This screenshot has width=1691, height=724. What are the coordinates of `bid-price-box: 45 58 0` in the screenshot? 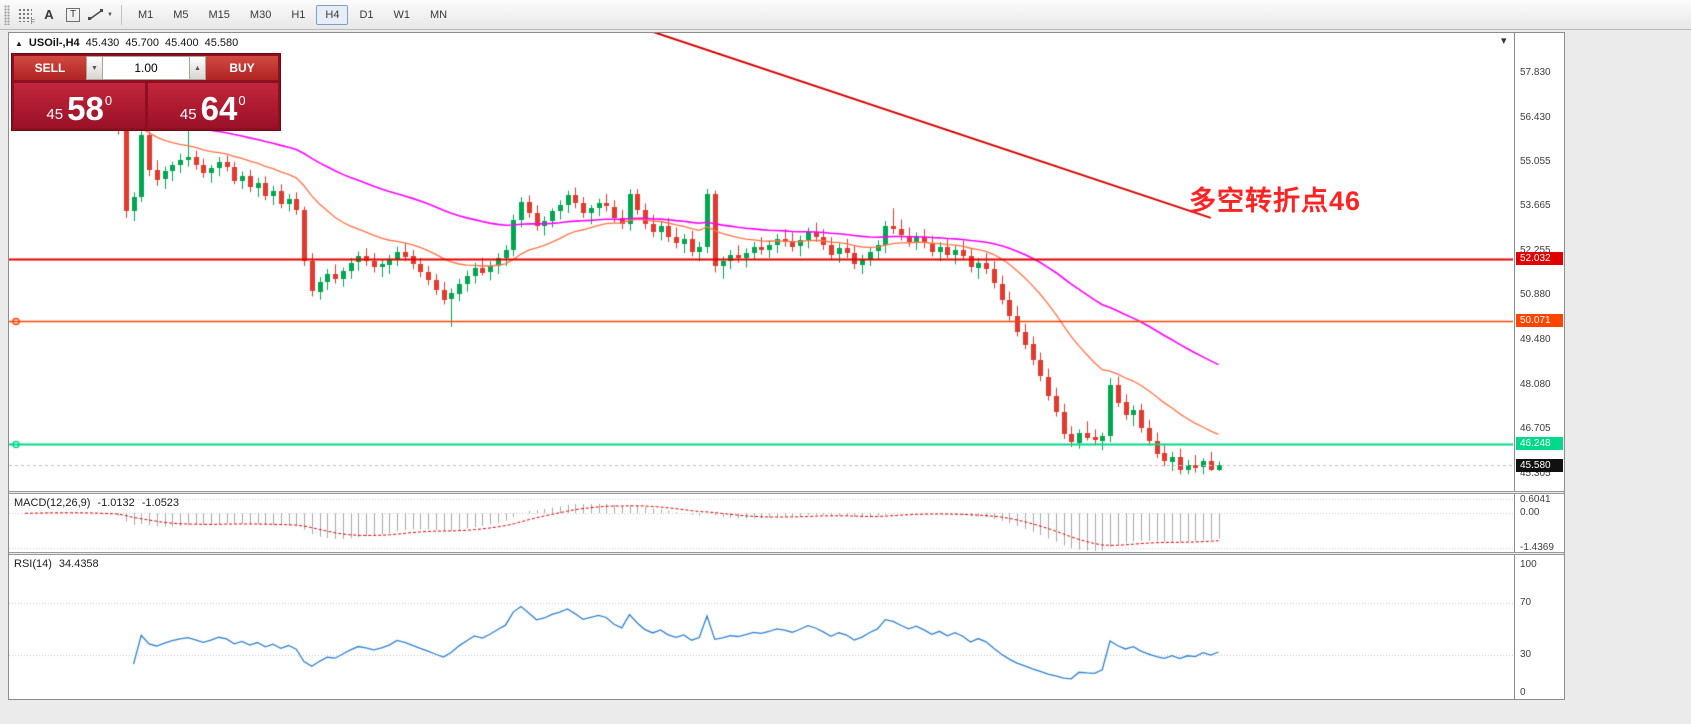 It's located at (79, 105).